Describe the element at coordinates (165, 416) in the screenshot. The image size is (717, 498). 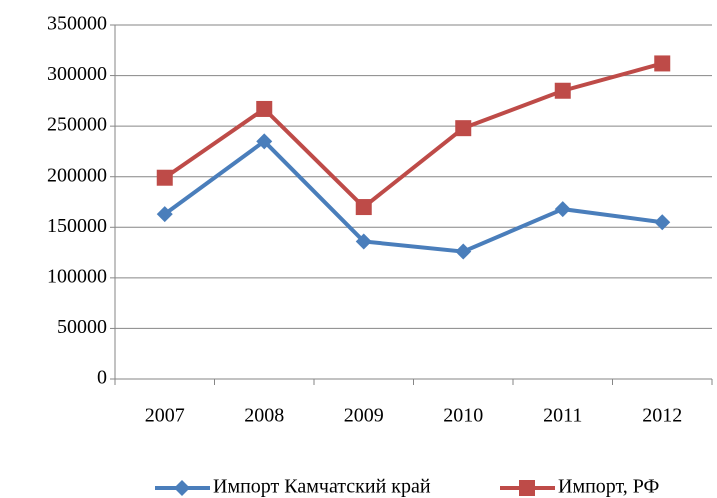
I see `x-tick-label: 2007` at that location.